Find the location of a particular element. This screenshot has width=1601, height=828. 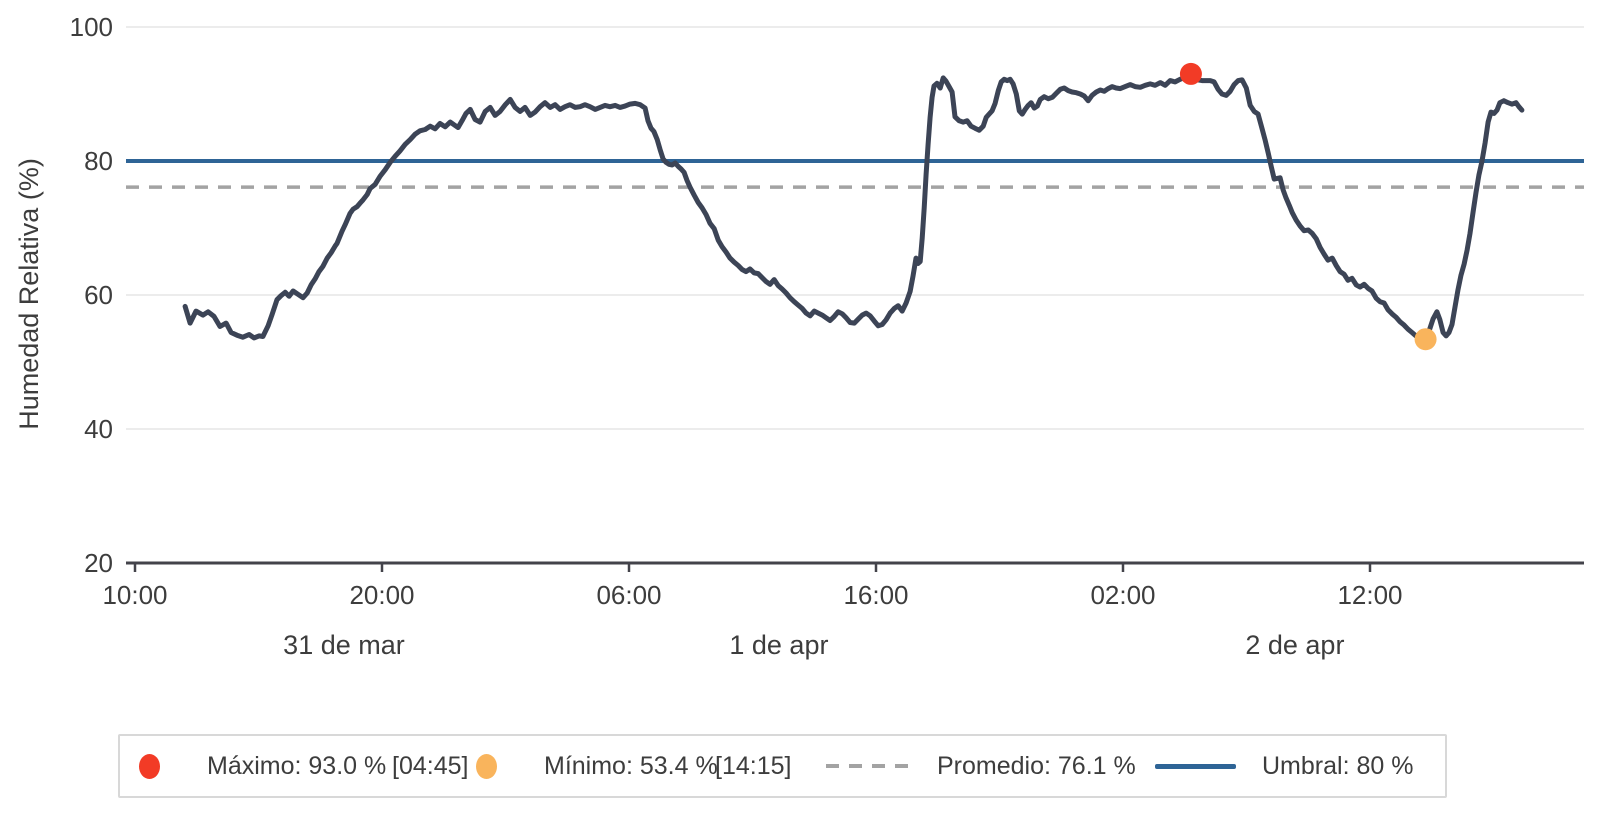

minimo-time: [14:15] is located at coordinates (753, 765).